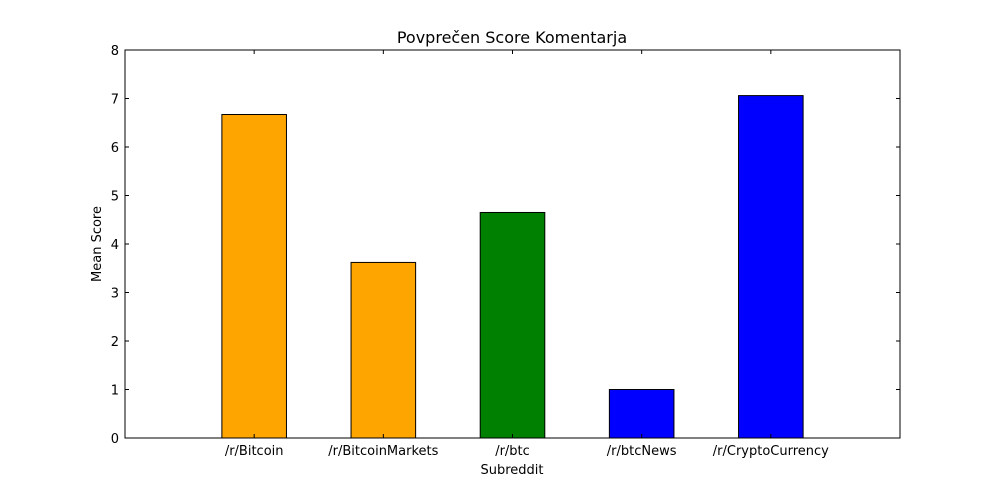 The height and width of the screenshot is (500, 1000). Describe the element at coordinates (383, 451) in the screenshot. I see `x-tick-label: /r/BitcoinMarkets` at that location.